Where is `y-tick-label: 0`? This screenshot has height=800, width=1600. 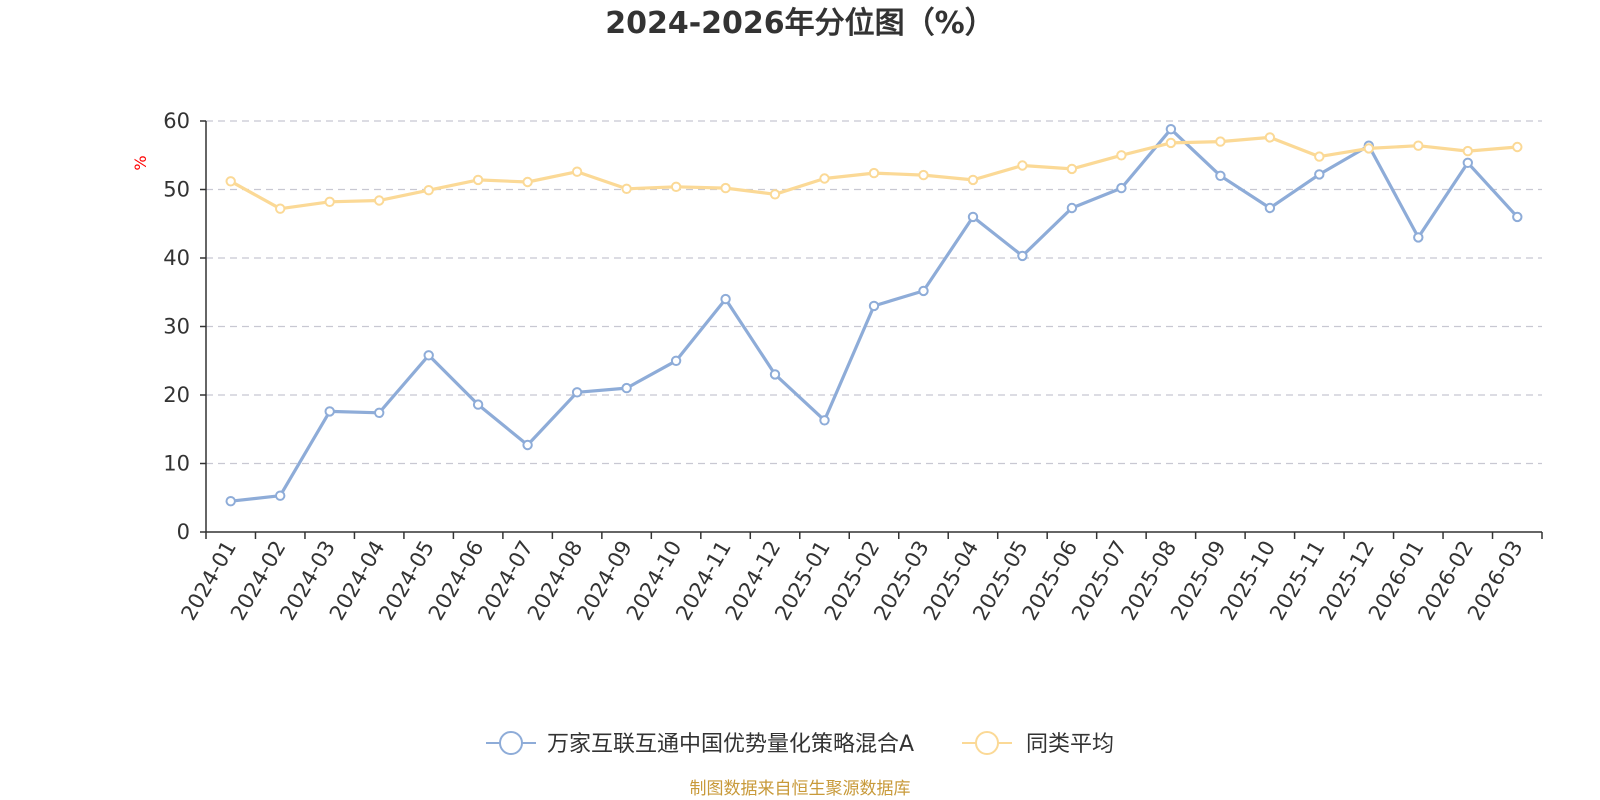
y-tick-label: 0 is located at coordinates (183, 532).